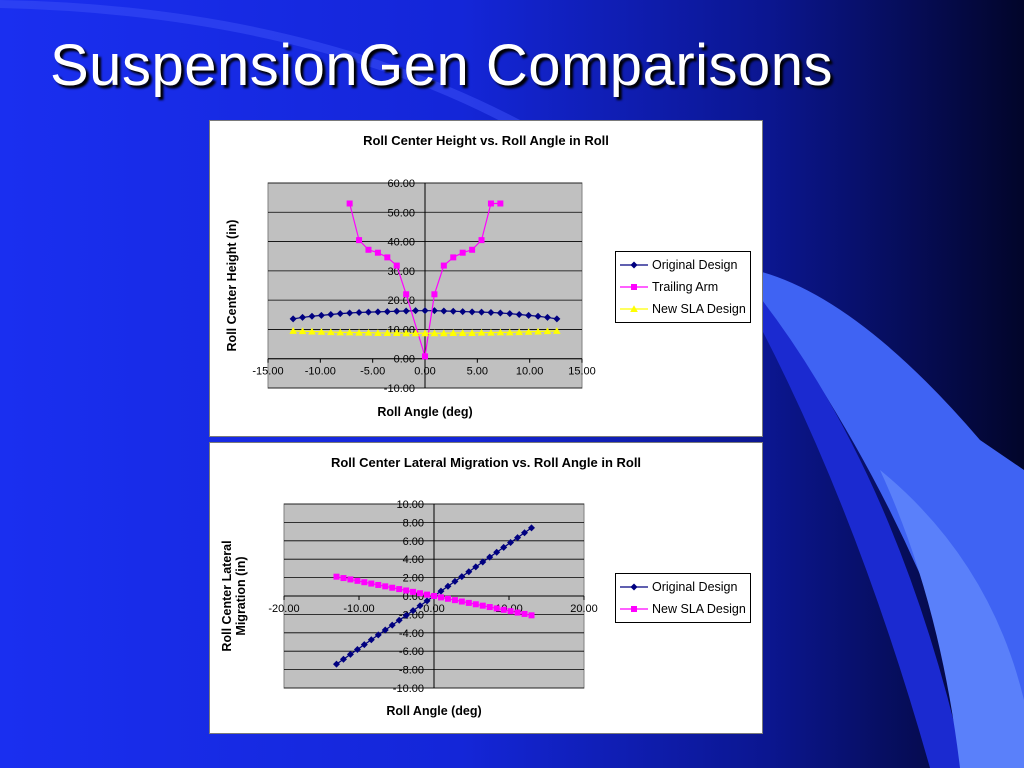  I want to click on y-tick-label: 2.00, so click(413, 579).